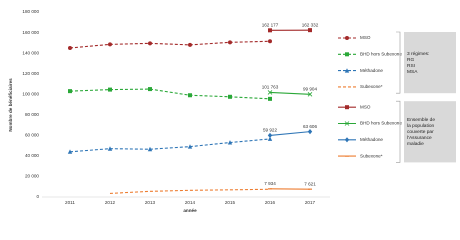 Image resolution: width=460 pixels, height=240 pixels. I want to click on y-tick-label: 140 000, so click(30, 52).